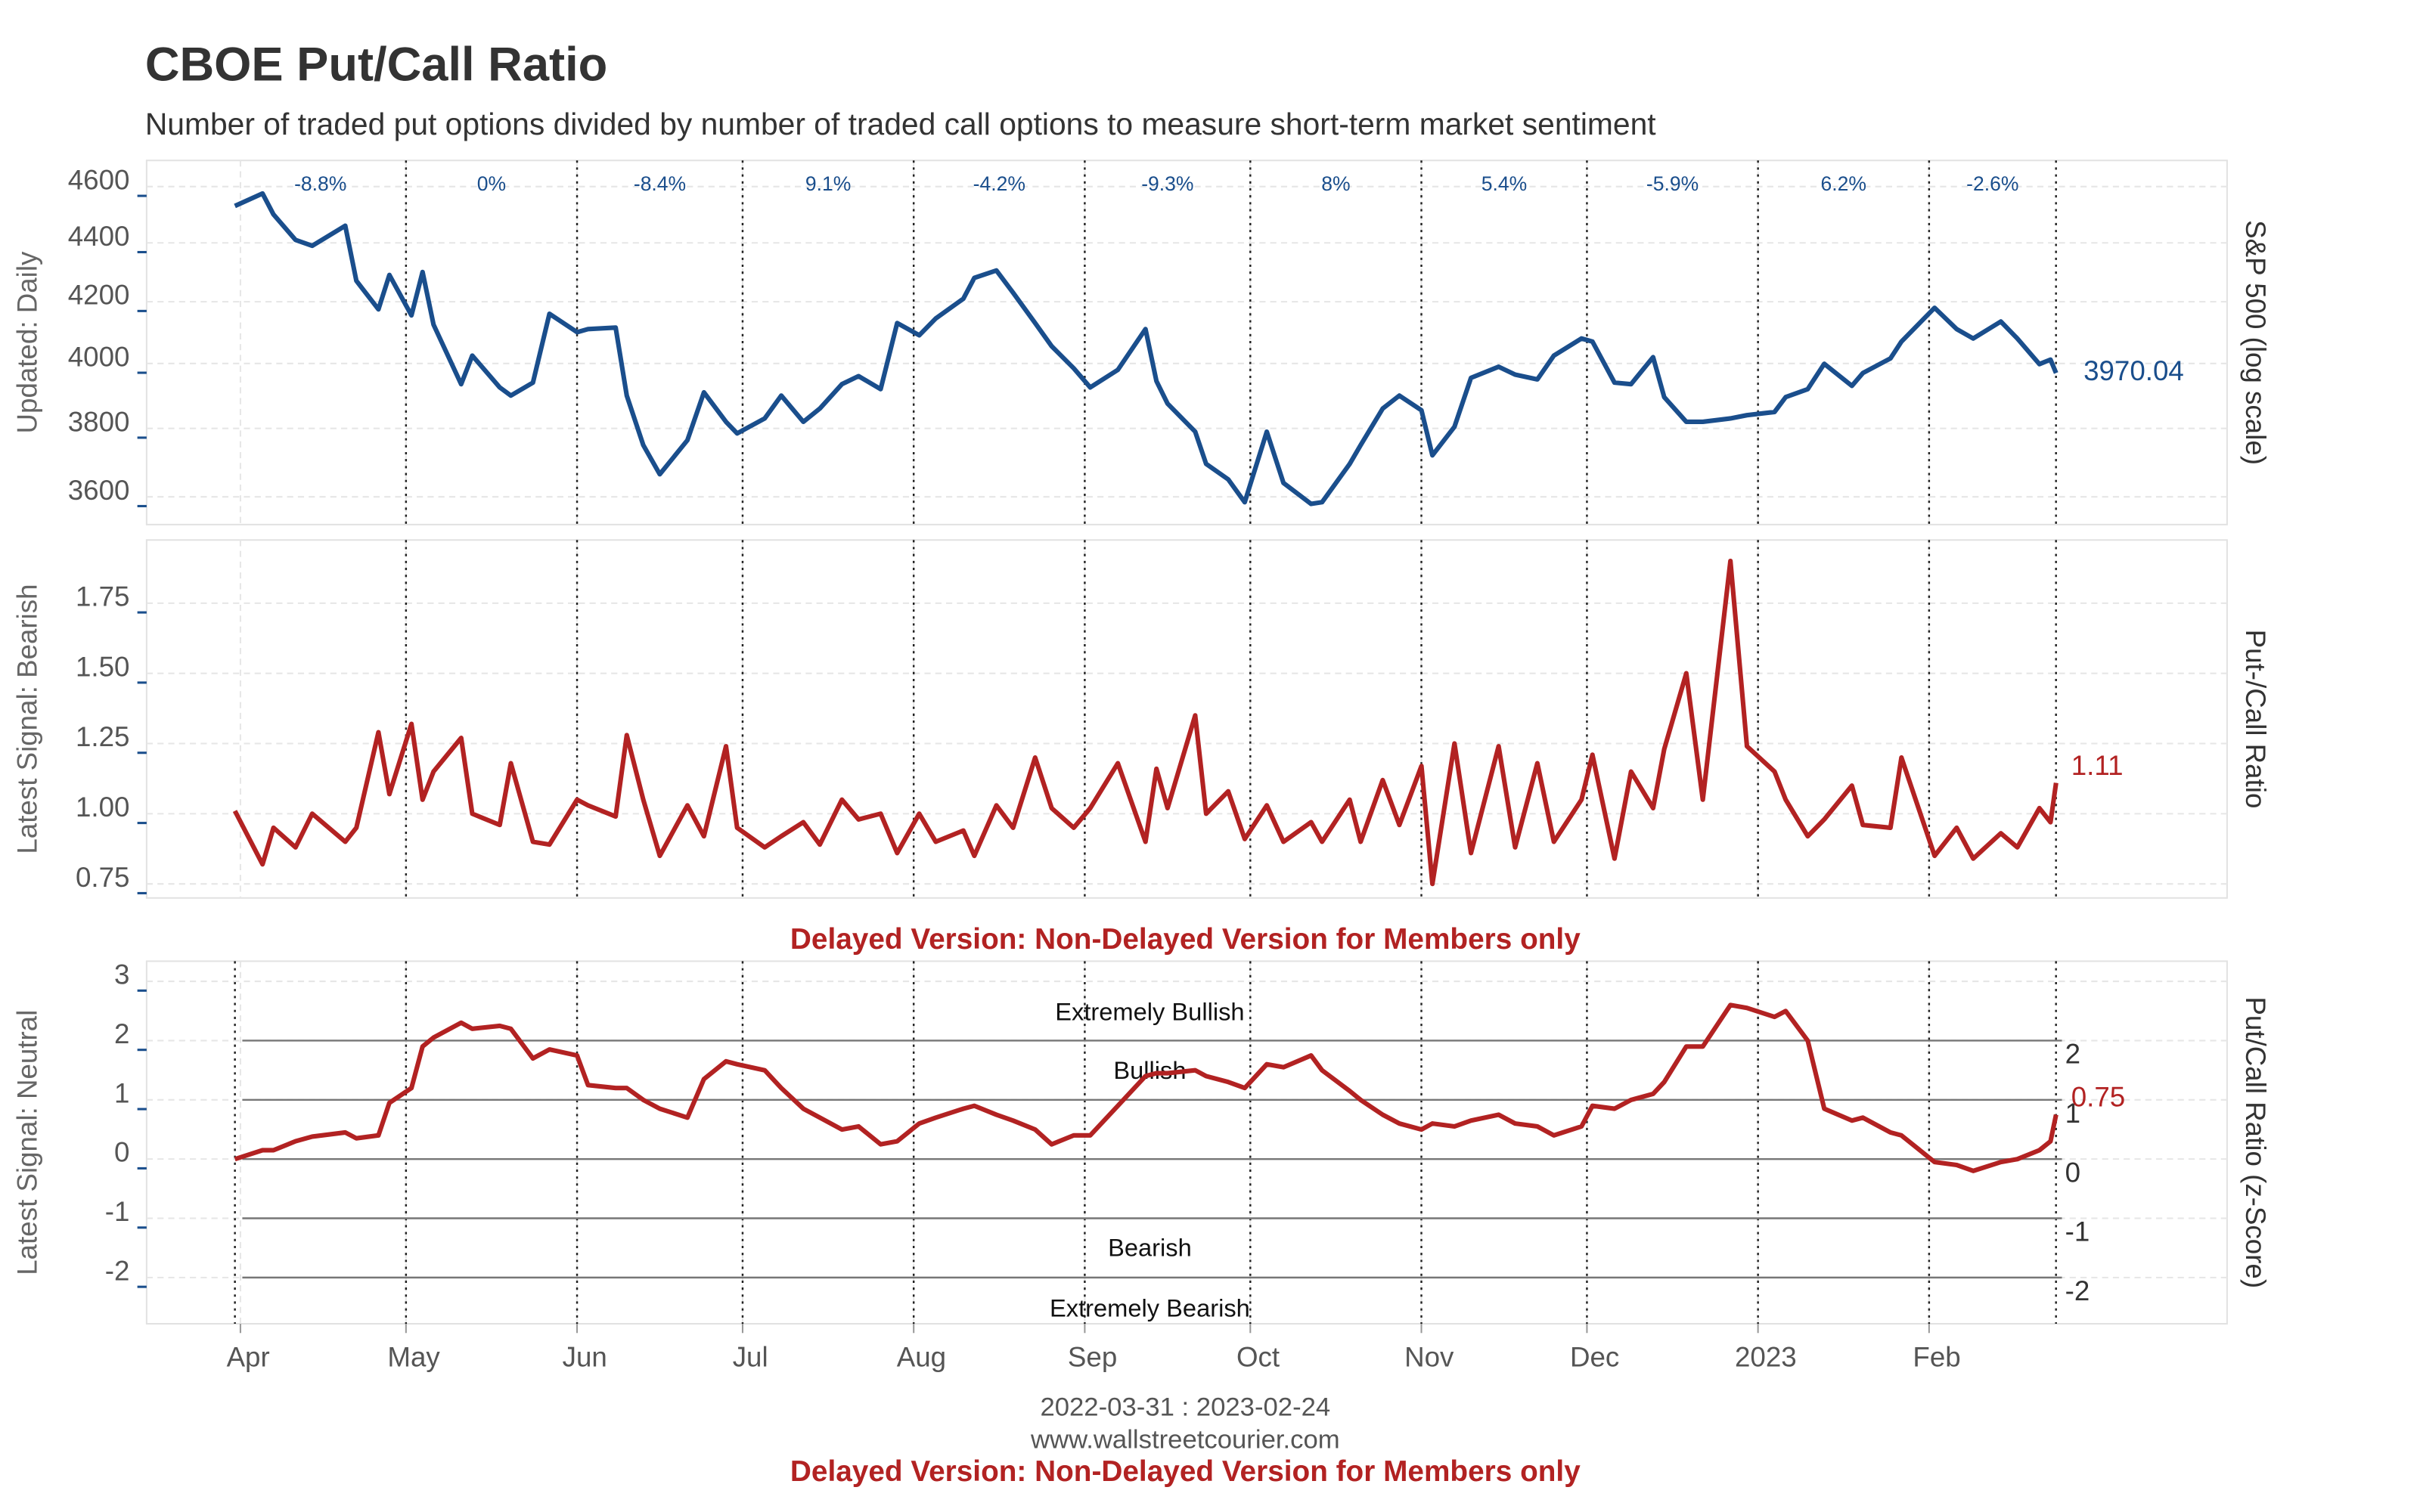  What do you see at coordinates (26, 1142) in the screenshot?
I see `y-axis-title: Latest Signal: Neutral` at bounding box center [26, 1142].